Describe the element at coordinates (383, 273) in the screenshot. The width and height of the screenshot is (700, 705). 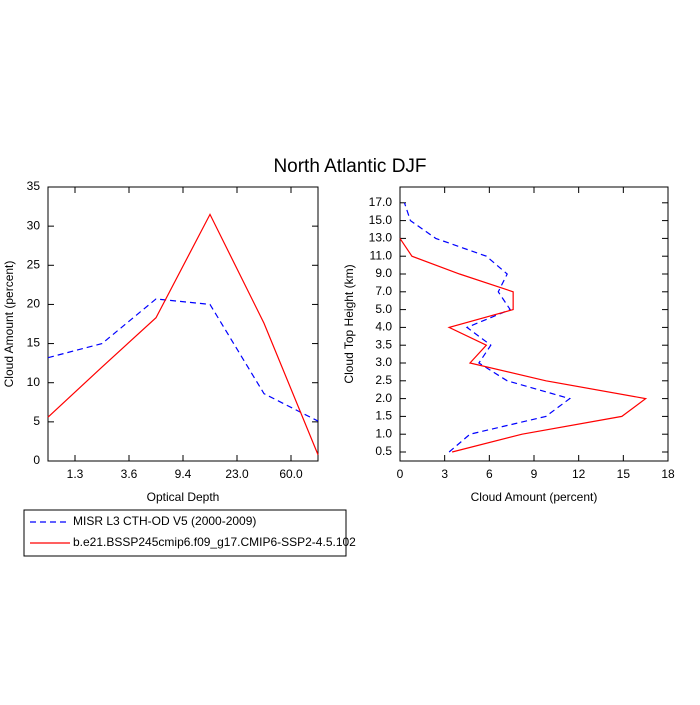
I see `y-tick-label: 9.0` at that location.